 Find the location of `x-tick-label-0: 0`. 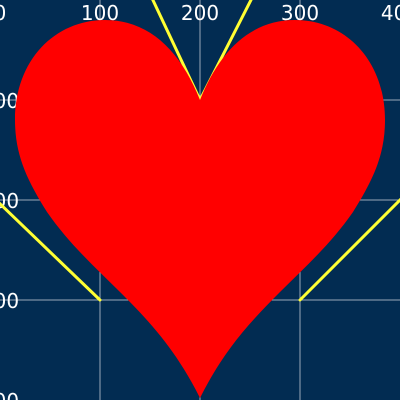

x-tick-label-0: 0 is located at coordinates (3, 13).